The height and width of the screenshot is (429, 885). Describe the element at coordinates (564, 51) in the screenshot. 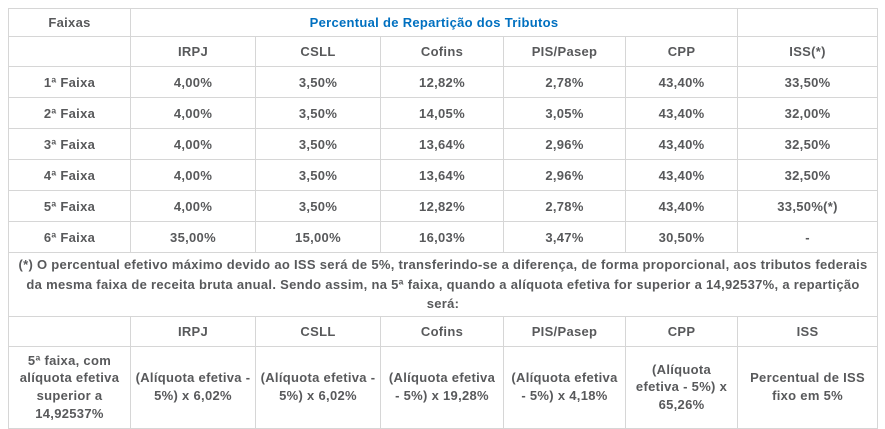

I see `column-header-pis-pasep: PIS/Pasep` at that location.